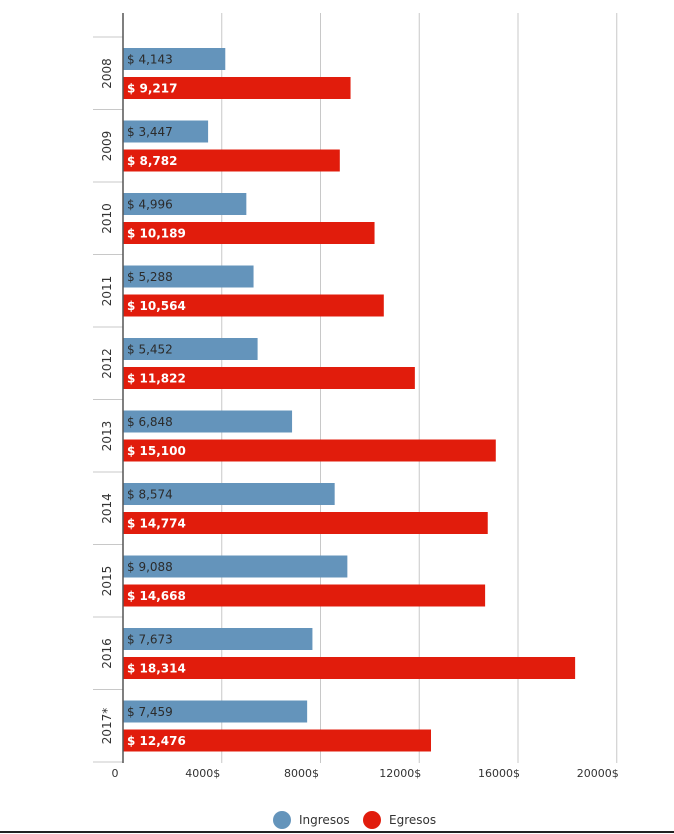  I want to click on x-tick-label-16000$: 16000$, so click(499, 773).